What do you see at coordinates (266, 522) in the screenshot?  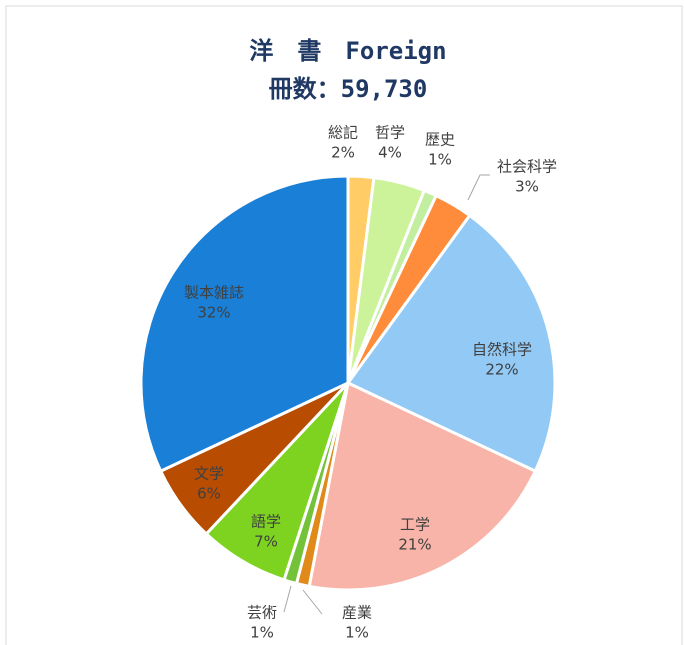 I see `slice-label: 語学` at bounding box center [266, 522].